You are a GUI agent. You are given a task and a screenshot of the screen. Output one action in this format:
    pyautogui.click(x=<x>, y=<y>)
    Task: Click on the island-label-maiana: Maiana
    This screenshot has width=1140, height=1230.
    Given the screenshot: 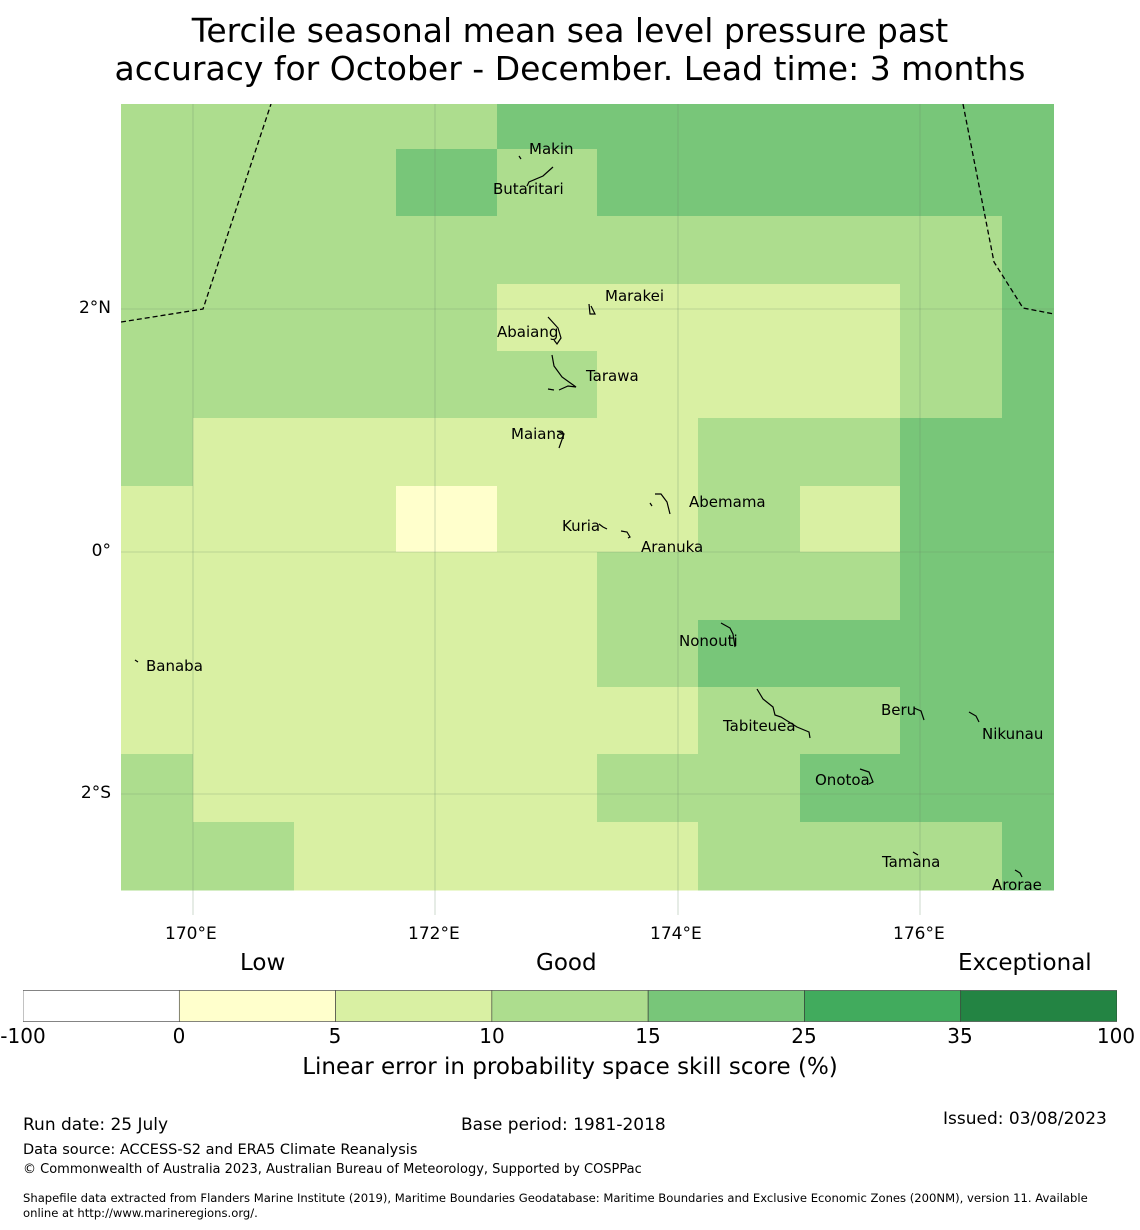 What is the action you would take?
    pyautogui.click(x=538, y=434)
    